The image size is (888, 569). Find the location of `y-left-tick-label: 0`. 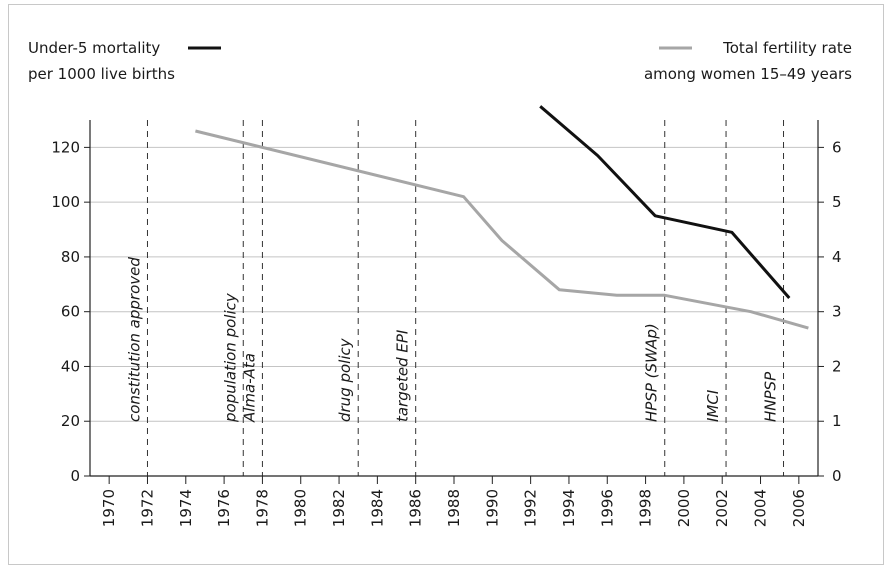

y-left-tick-label: 0 is located at coordinates (75, 476).